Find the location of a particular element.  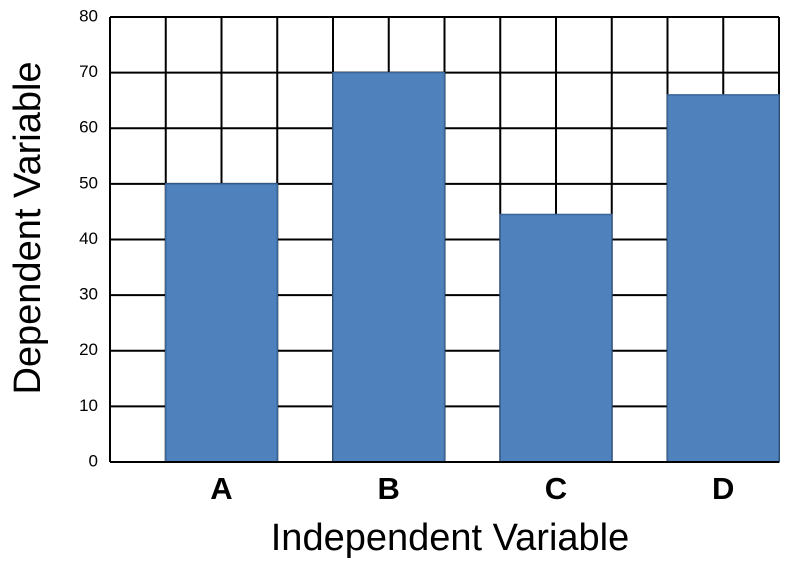

y-tick-label: 70 is located at coordinates (88, 71).